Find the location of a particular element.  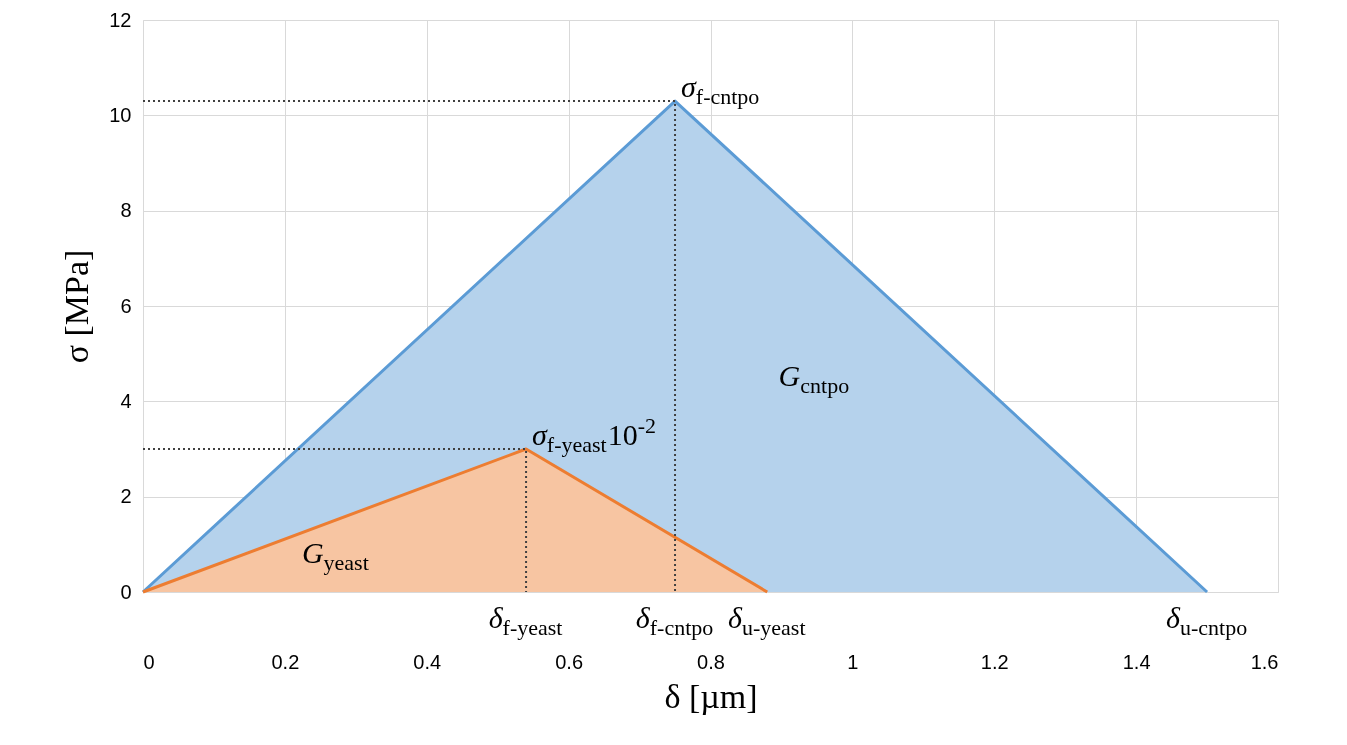

y-tick-label: 6 is located at coordinates (126, 305).